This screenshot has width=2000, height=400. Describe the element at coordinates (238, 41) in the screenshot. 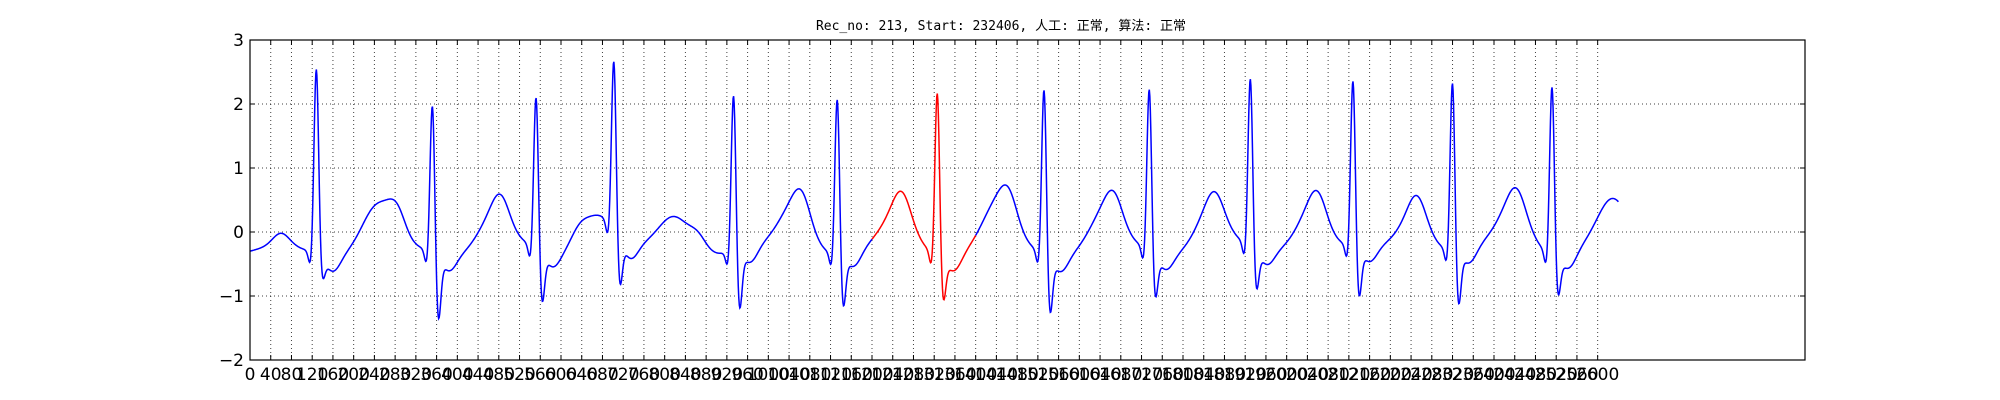

I see `y-tick-label: 3` at that location.